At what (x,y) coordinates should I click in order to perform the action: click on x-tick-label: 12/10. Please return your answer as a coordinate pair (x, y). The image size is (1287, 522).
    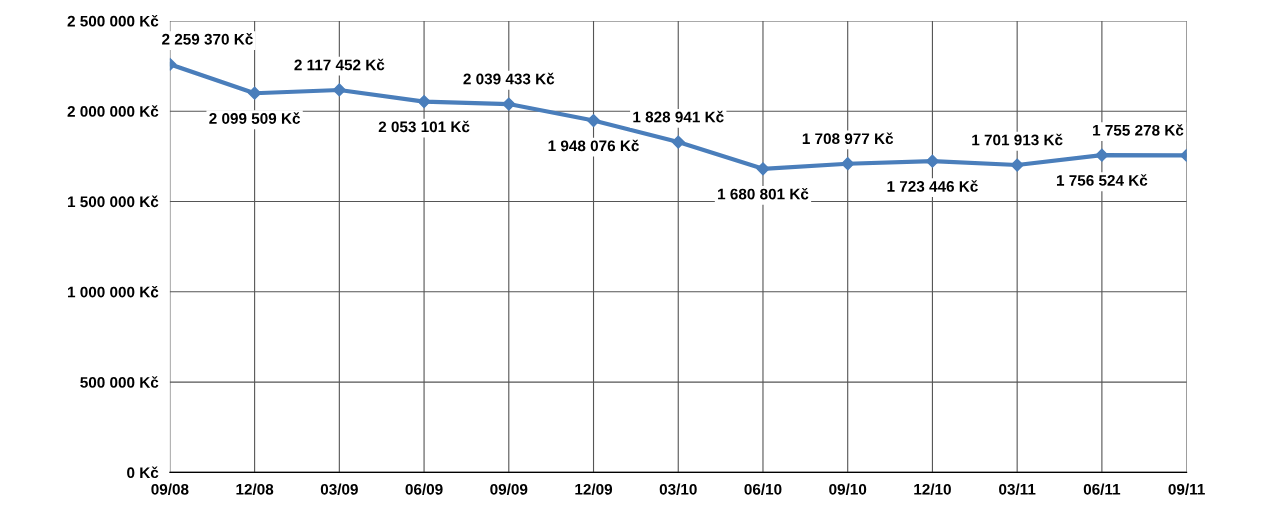
    Looking at the image, I should click on (932, 489).